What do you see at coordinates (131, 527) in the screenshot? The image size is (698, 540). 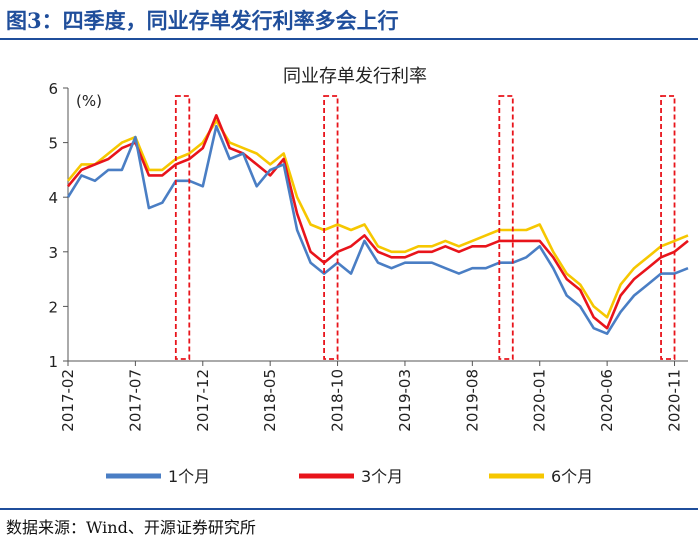 I see `data-source: 数据来源：Wind、开源证券研究所` at bounding box center [131, 527].